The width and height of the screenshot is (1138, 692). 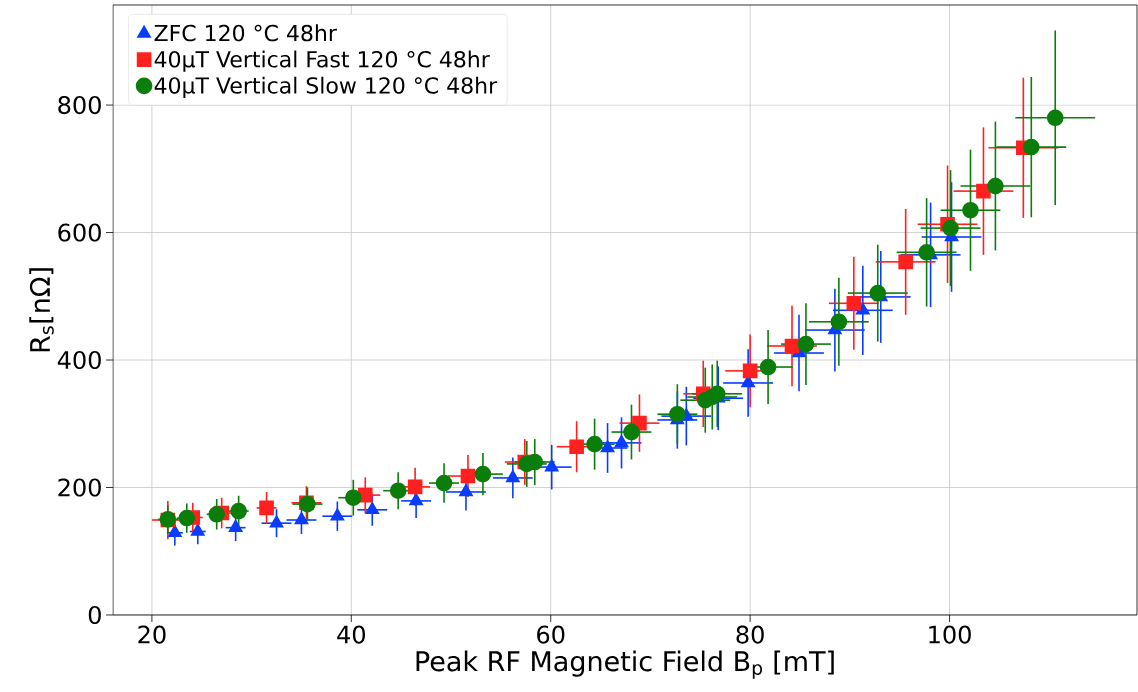 I want to click on legend-label: 40μT Vertical Fast 120 °C 48hr, so click(x=322, y=61).